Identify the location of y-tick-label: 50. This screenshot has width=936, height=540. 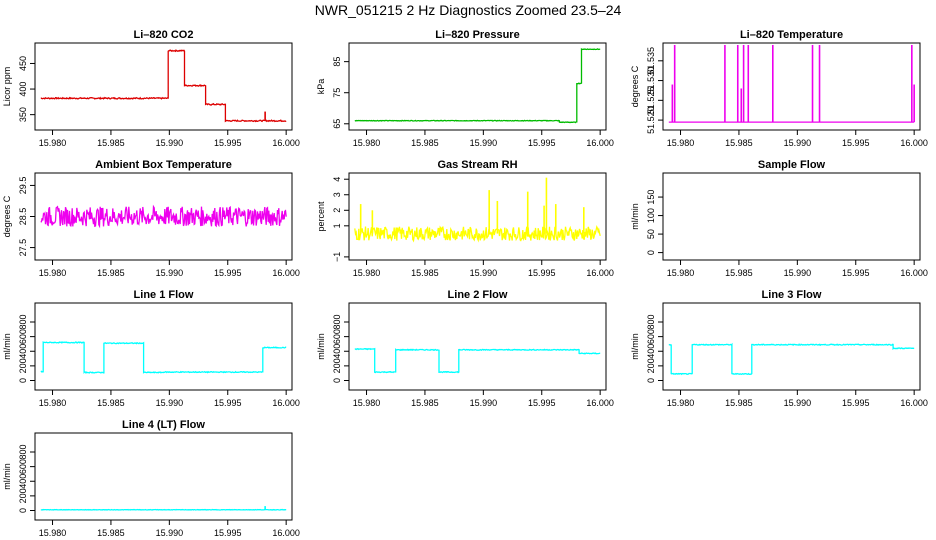
(651, 234).